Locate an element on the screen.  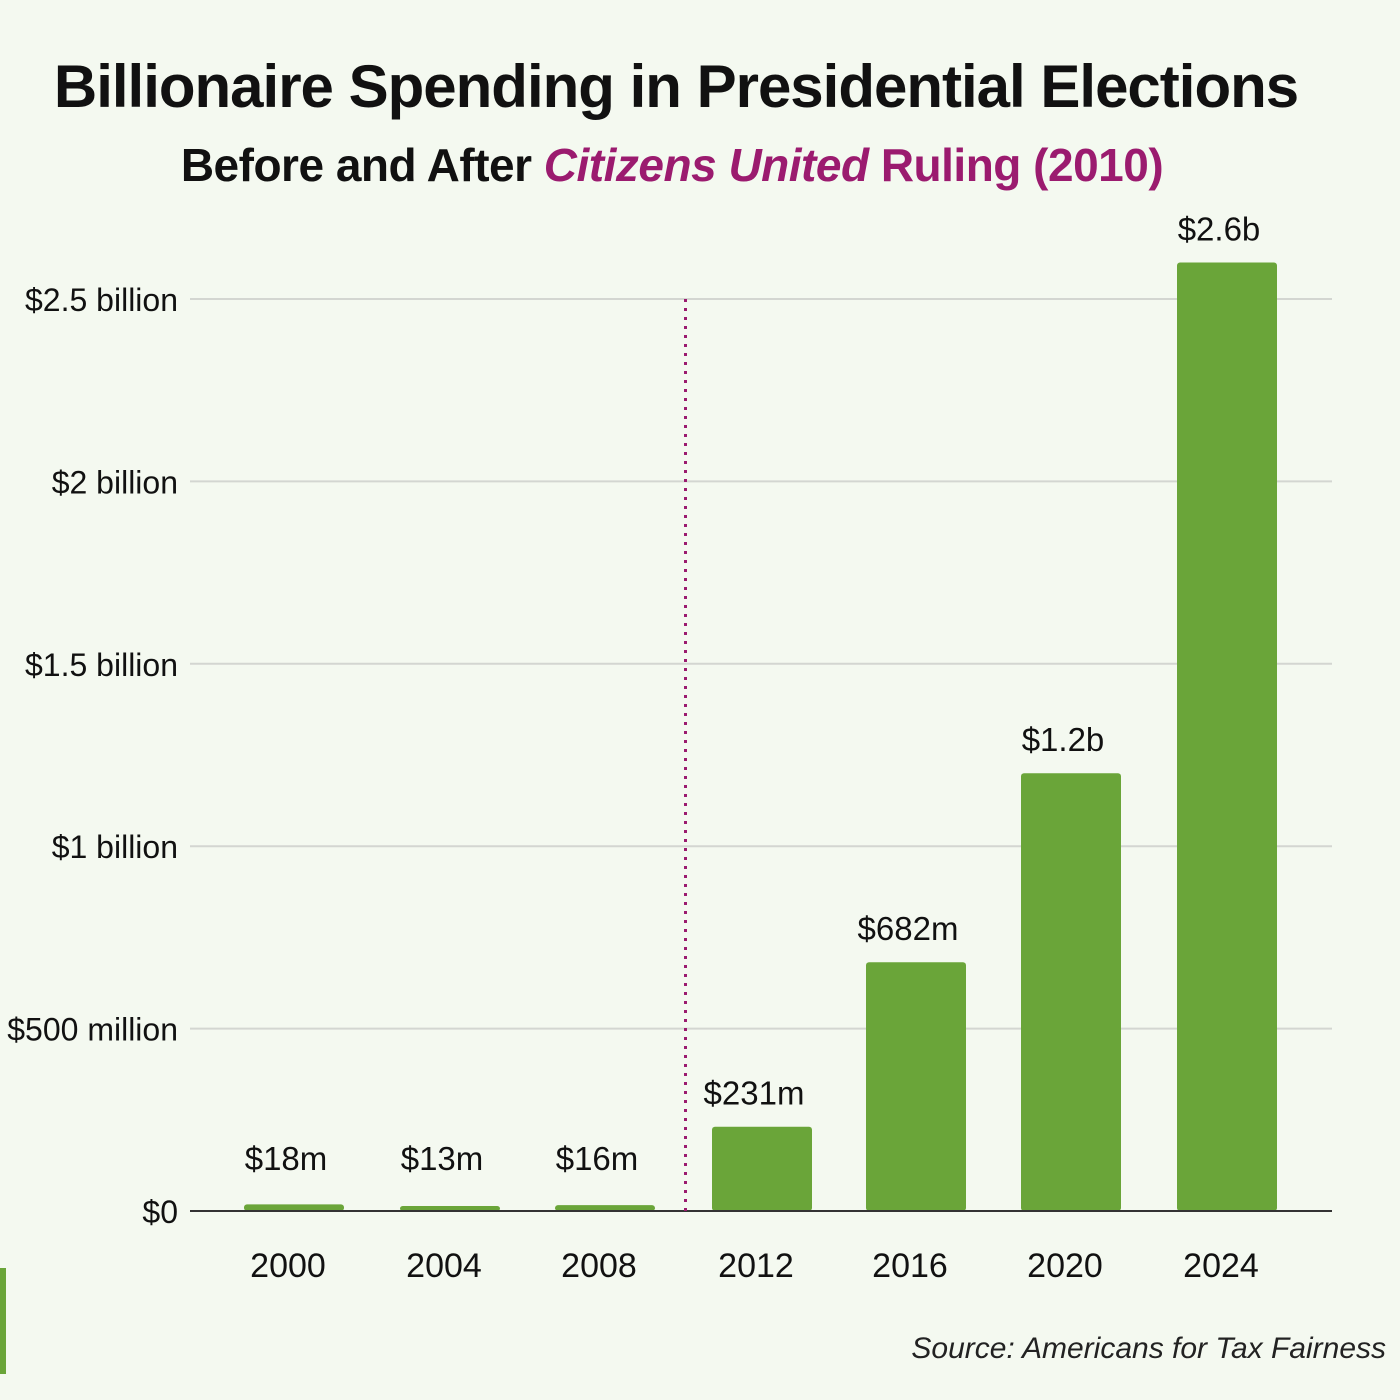
value-label-2000: $18m is located at coordinates (286, 1158).